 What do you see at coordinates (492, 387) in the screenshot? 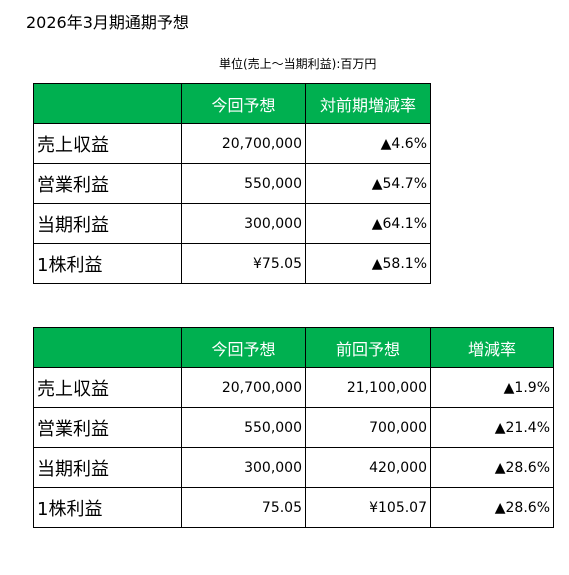
I see `cell-change: ▲1.9%` at bounding box center [492, 387].